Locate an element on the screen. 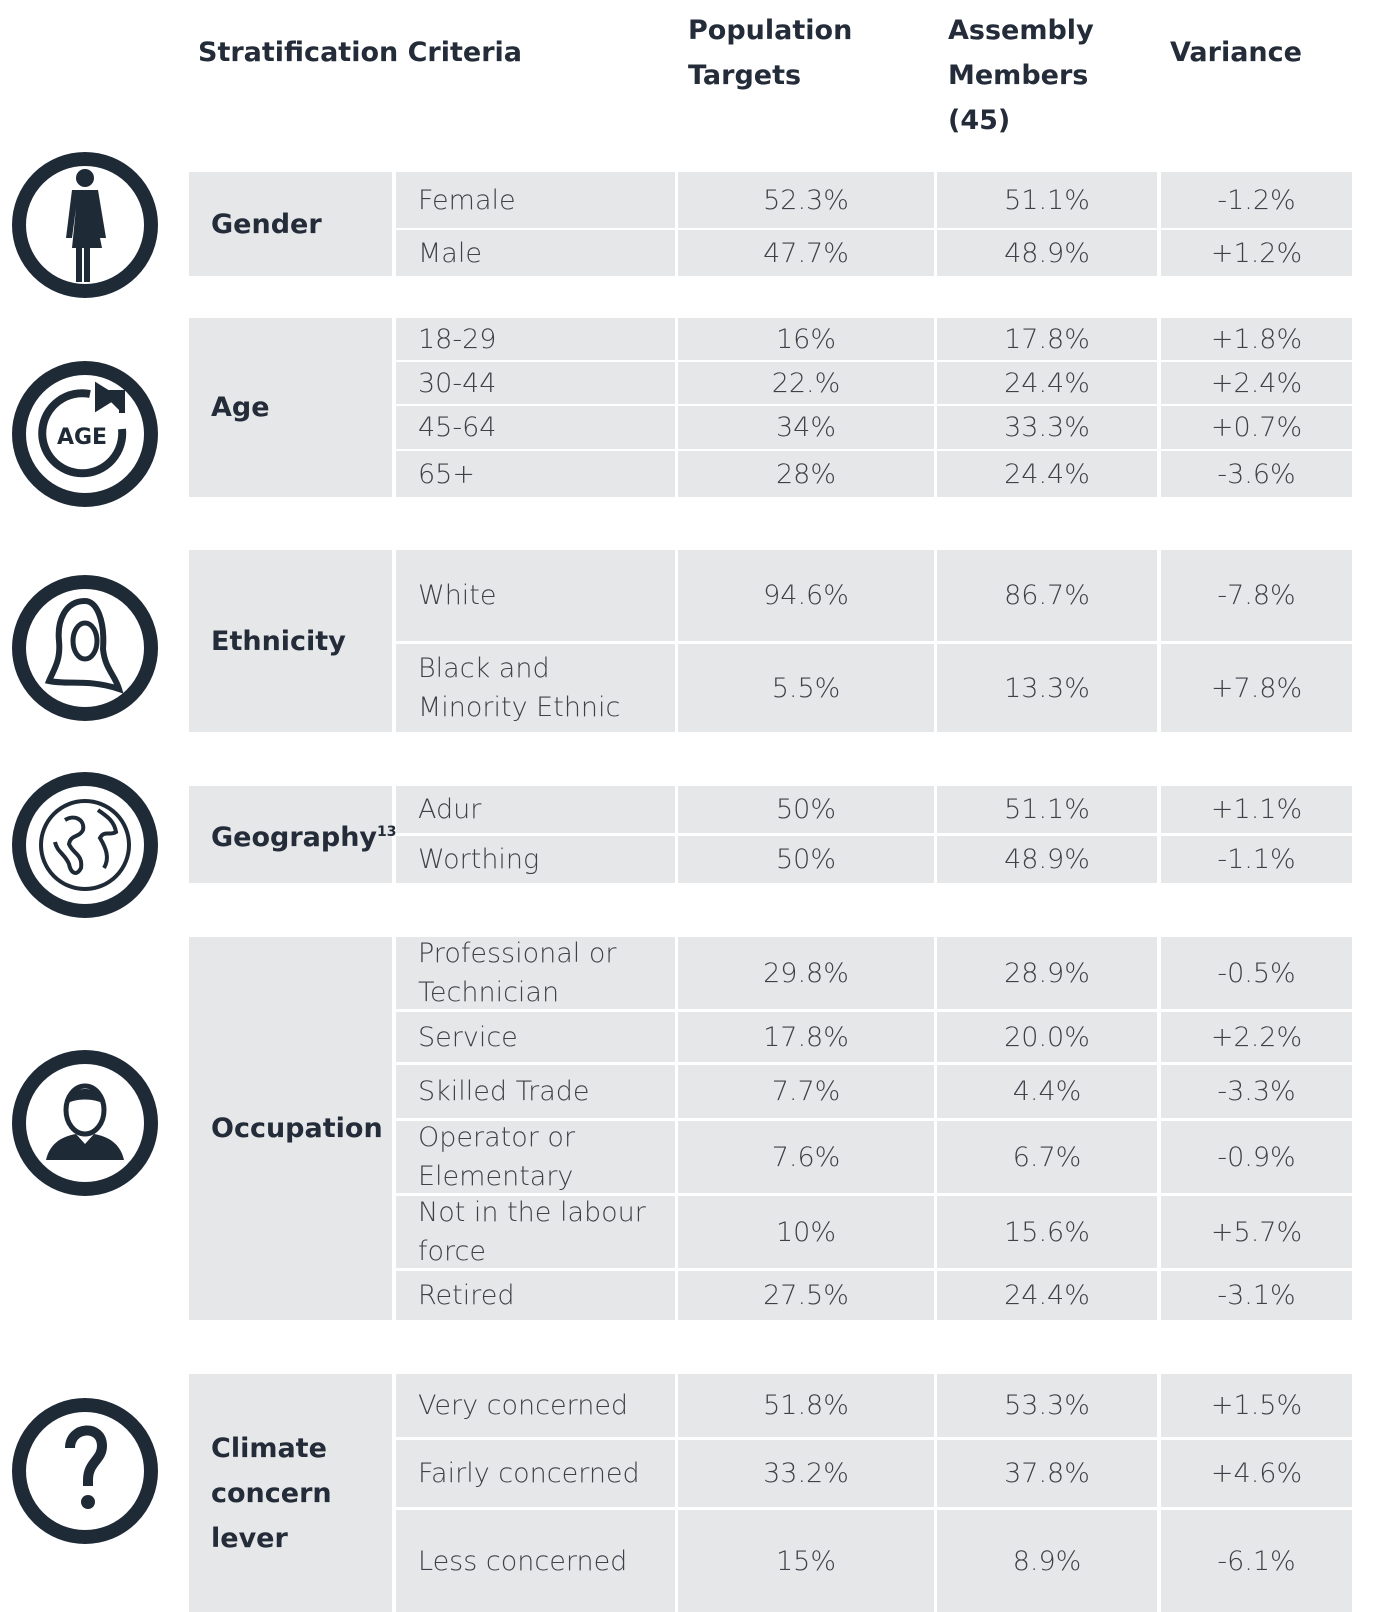  population-target-text: 22.% is located at coordinates (806, 383).